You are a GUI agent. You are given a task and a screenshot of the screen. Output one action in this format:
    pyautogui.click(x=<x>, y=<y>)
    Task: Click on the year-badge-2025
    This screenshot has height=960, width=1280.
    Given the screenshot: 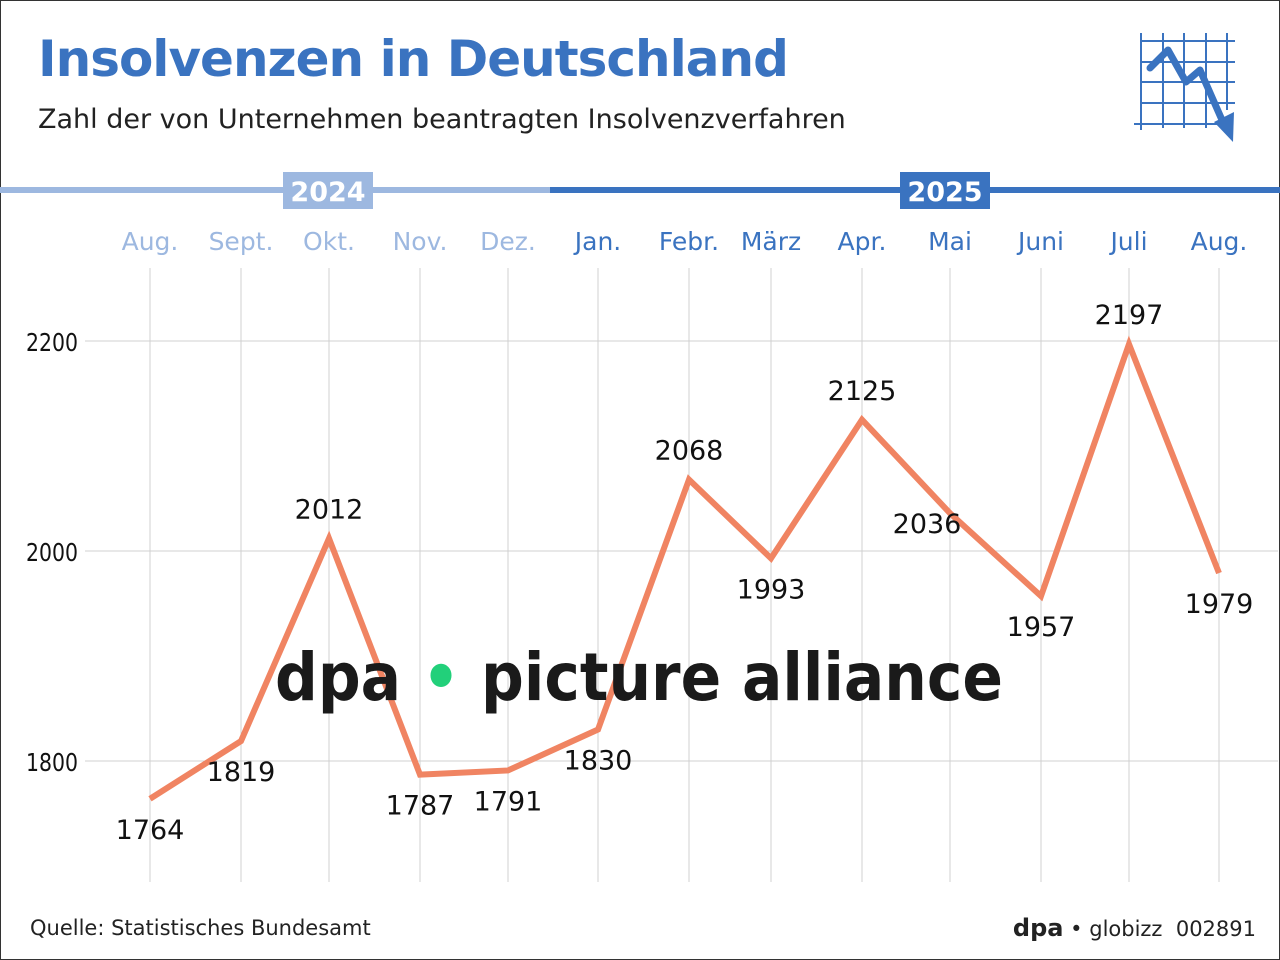 What is the action you would take?
    pyautogui.click(x=945, y=190)
    